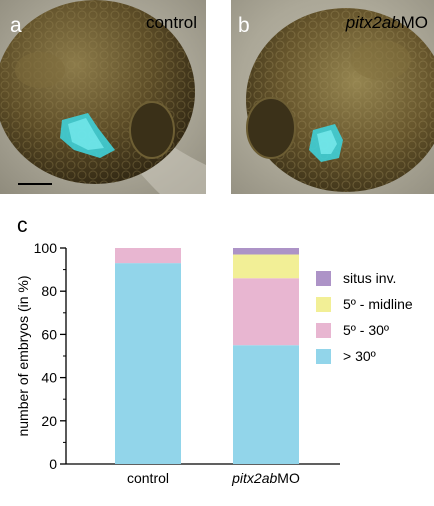 This screenshot has width=434, height=506. Describe the element at coordinates (378, 304) in the screenshot. I see `legend-label: 5º - midline` at that location.